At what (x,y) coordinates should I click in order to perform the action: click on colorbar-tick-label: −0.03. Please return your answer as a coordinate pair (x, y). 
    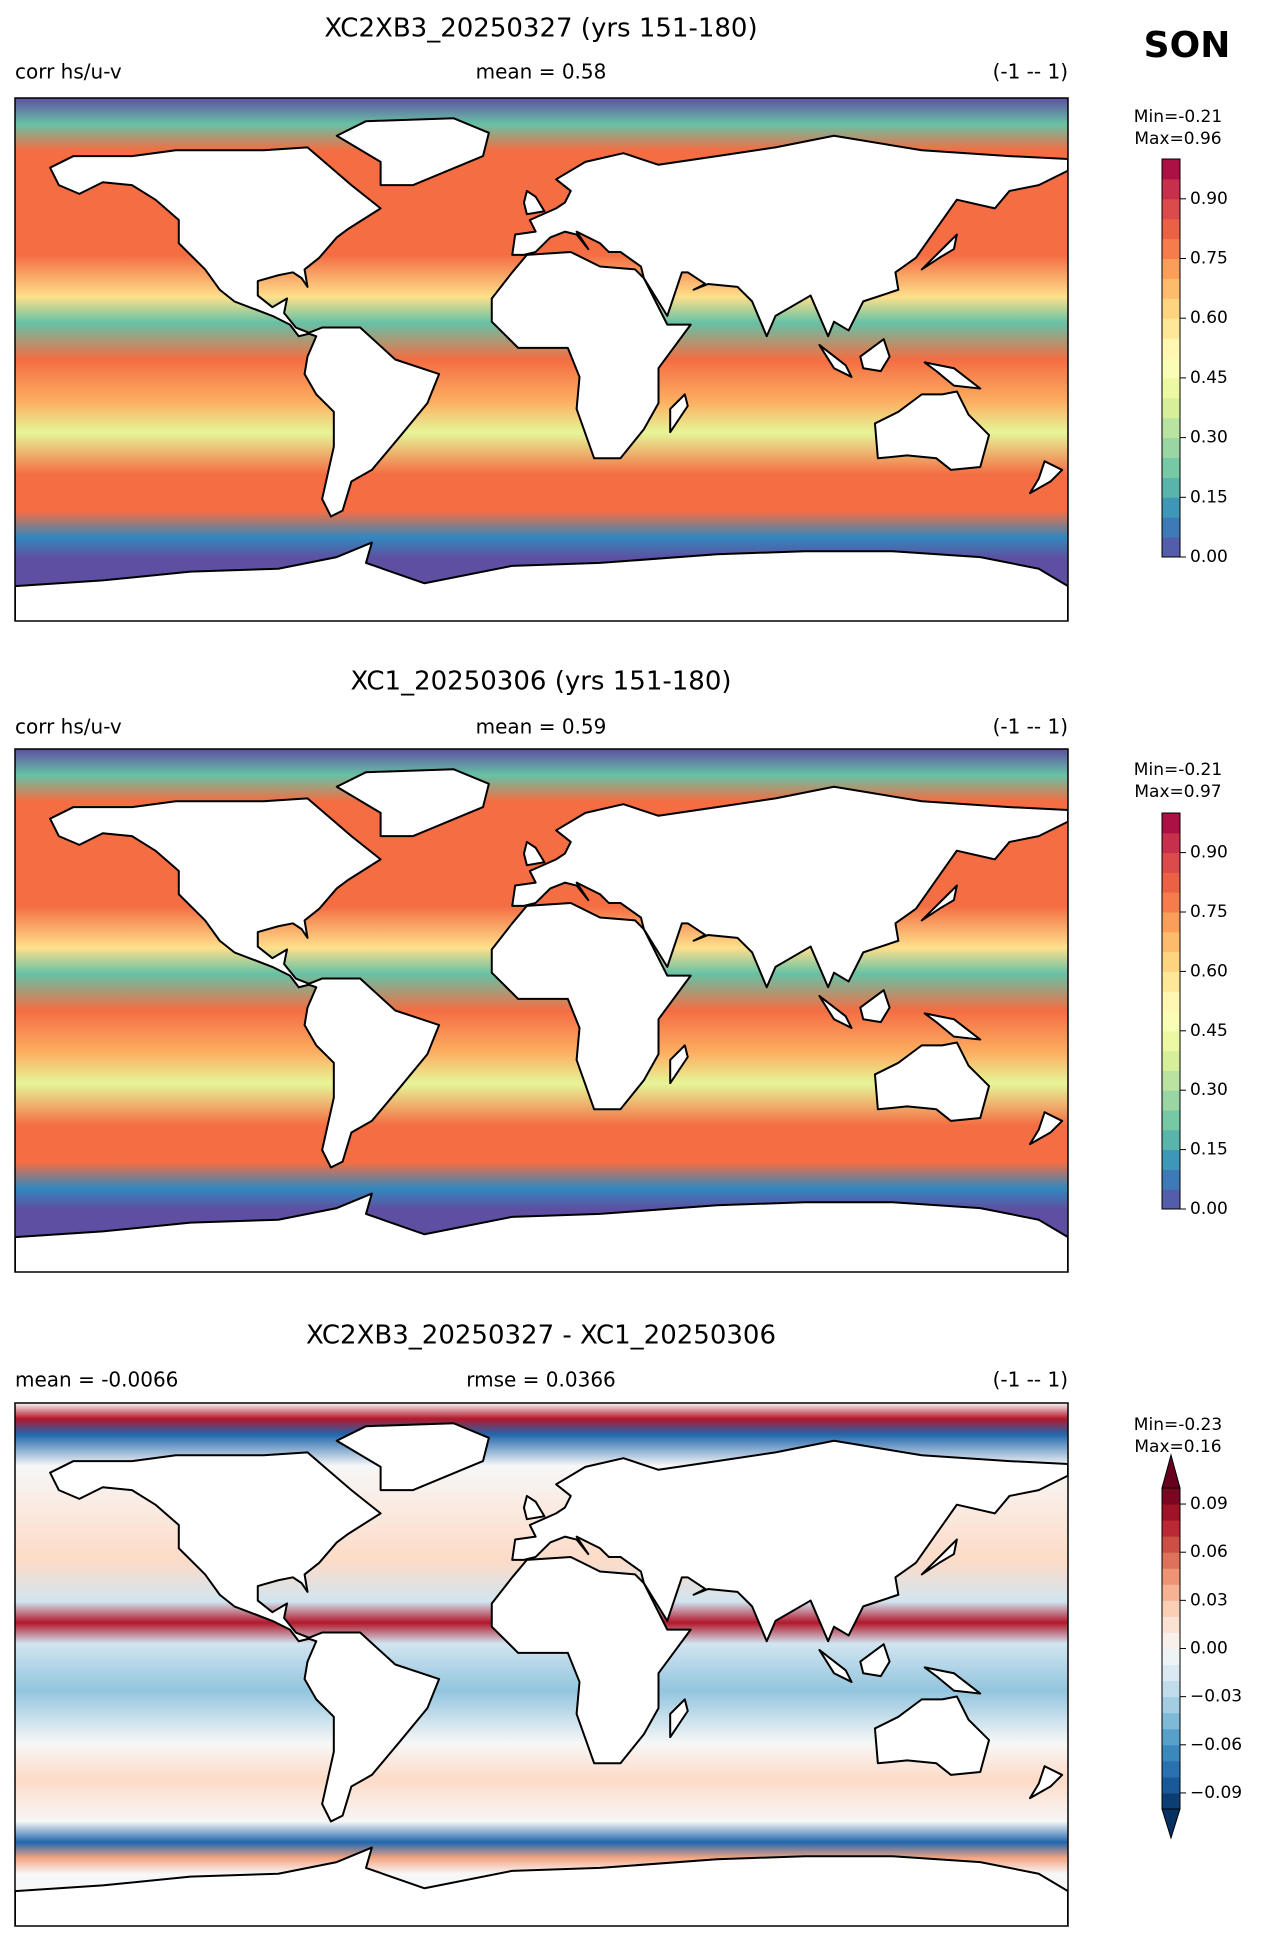
    Looking at the image, I should click on (1216, 1697).